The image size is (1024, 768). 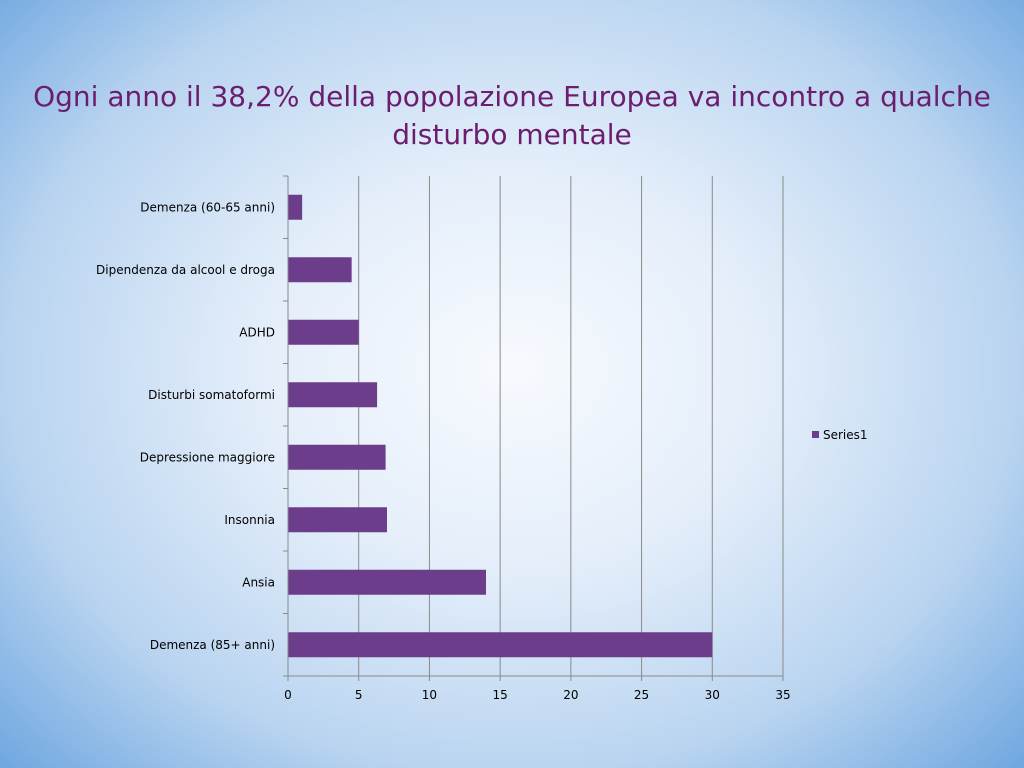 What do you see at coordinates (641, 695) in the screenshot?
I see `x-tick-label: 25` at bounding box center [641, 695].